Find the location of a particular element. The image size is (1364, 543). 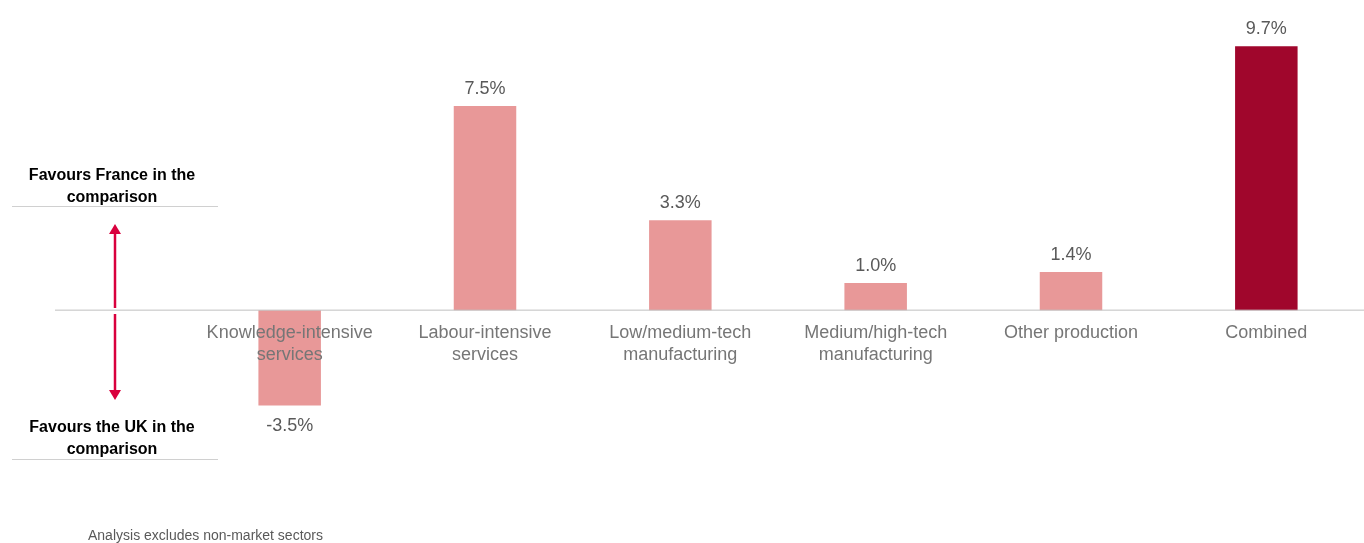

data-label: 1.0% is located at coordinates (876, 264).